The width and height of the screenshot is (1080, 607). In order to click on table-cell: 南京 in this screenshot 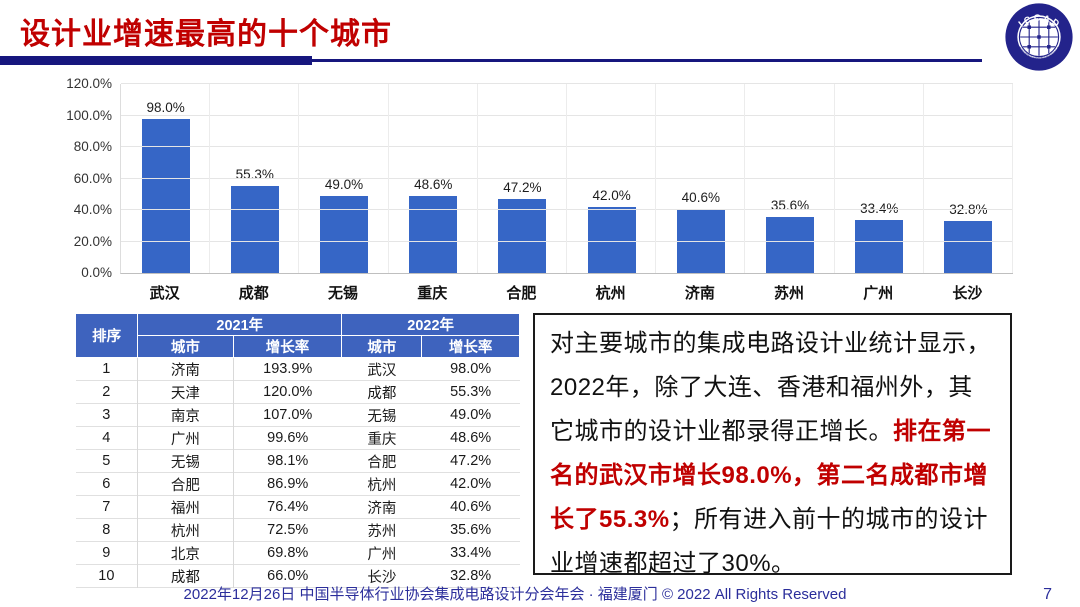, I will do `click(185, 415)`.